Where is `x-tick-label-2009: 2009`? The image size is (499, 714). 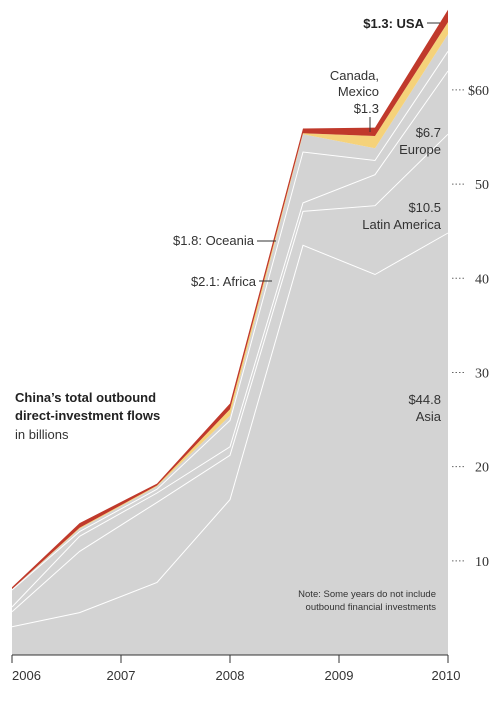 x-tick-label-2009: 2009 is located at coordinates (339, 675).